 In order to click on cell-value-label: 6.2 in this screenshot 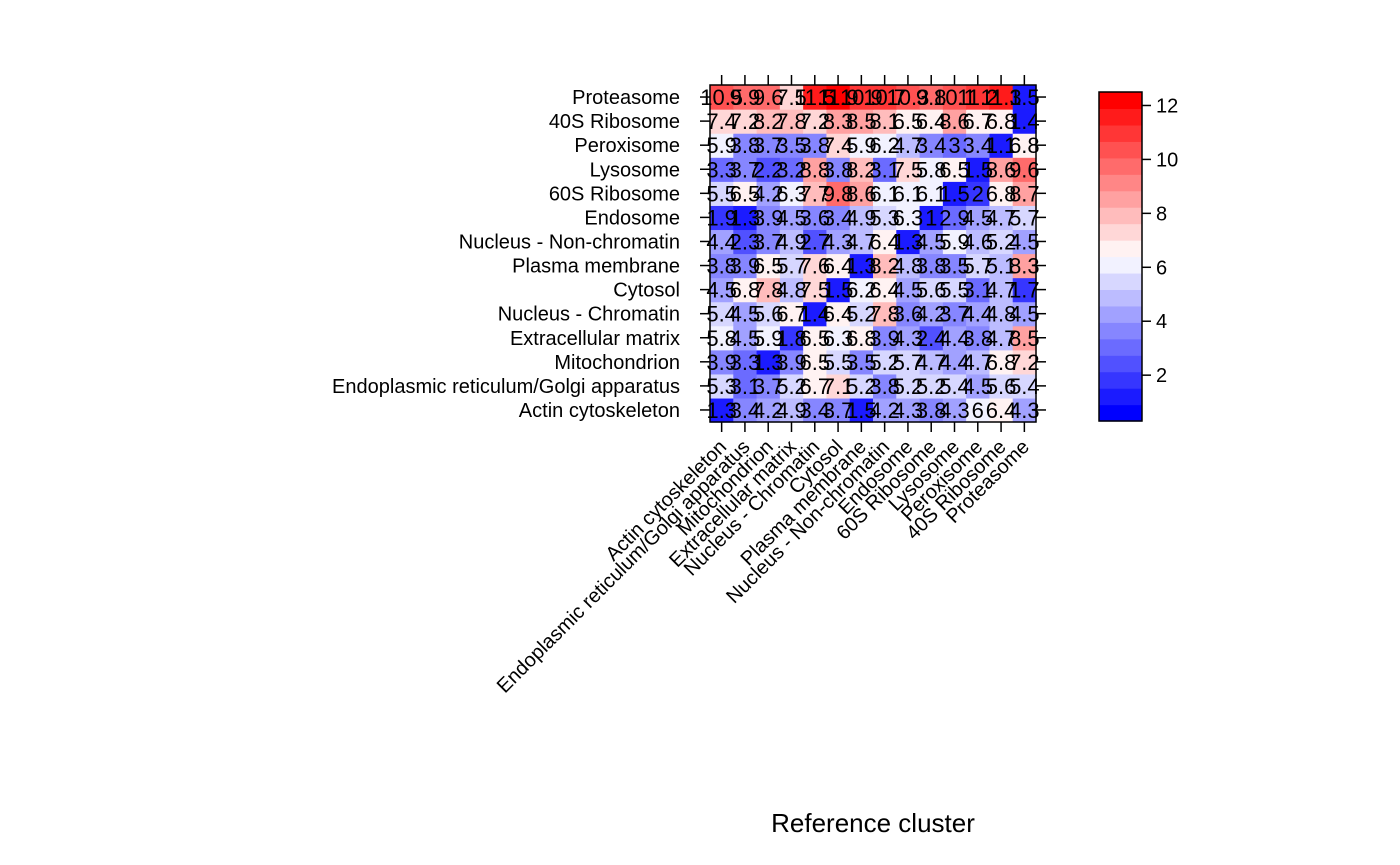, I will do `click(884, 145)`.